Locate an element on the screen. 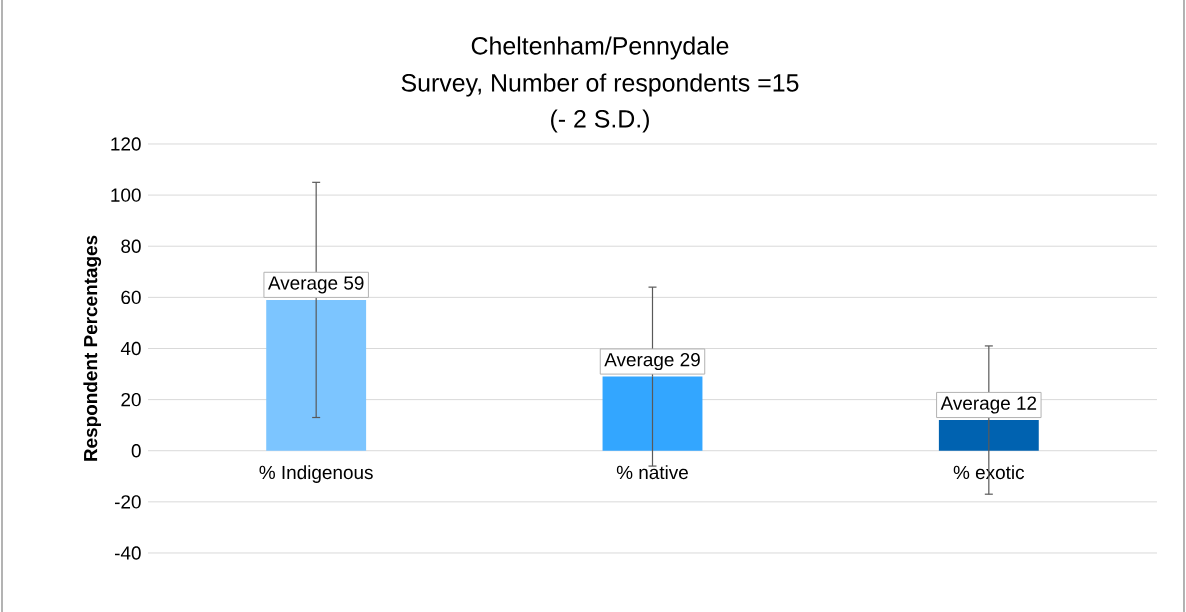  y-tick-label: -40 is located at coordinates (127, 553).